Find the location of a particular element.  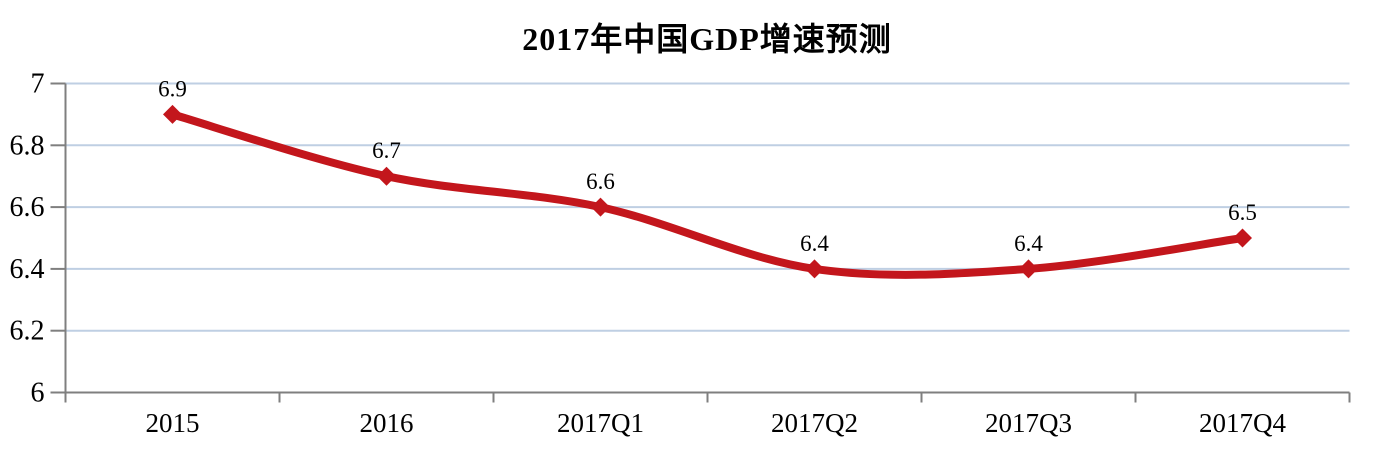

y-tick-label: 6.2 is located at coordinates (27, 331).